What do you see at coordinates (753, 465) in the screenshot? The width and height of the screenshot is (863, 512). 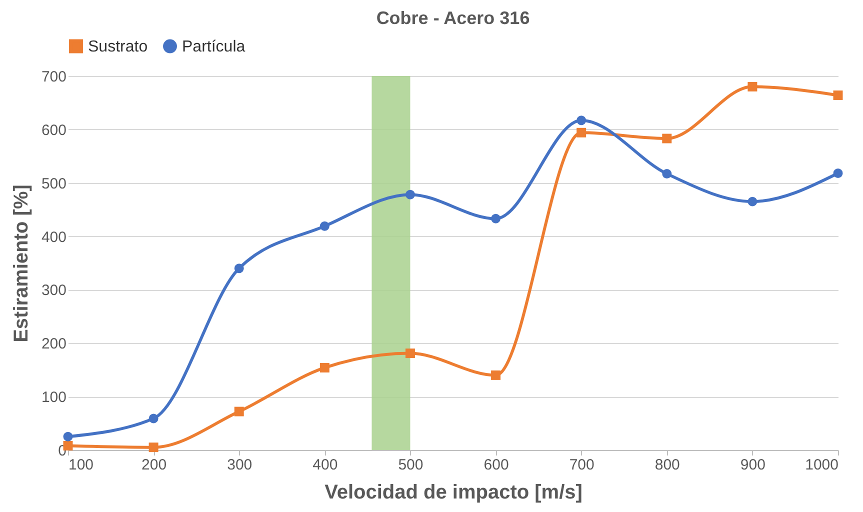 I see `x-tick-label: 900` at bounding box center [753, 465].